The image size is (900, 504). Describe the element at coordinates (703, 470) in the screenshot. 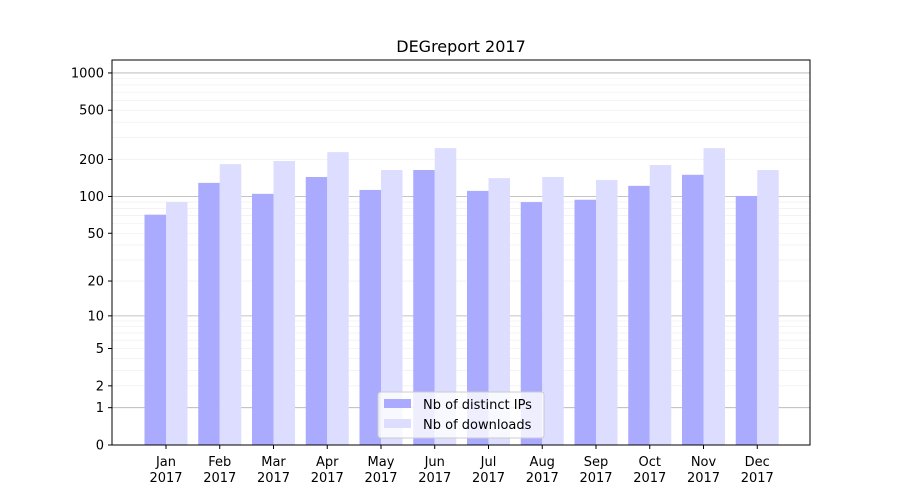

I see `x-tick-label: Nov 2017` at that location.